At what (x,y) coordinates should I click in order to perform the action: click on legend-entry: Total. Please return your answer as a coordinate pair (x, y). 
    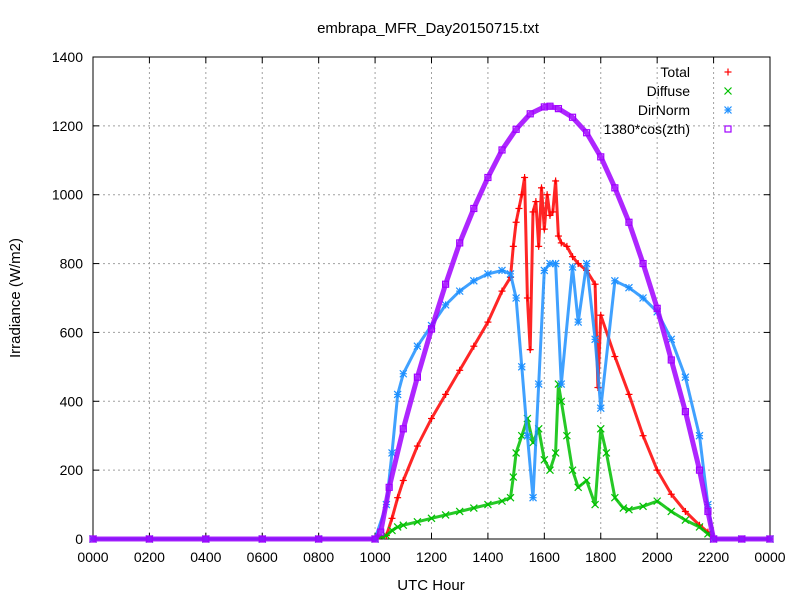
    Looking at the image, I should click on (696, 72).